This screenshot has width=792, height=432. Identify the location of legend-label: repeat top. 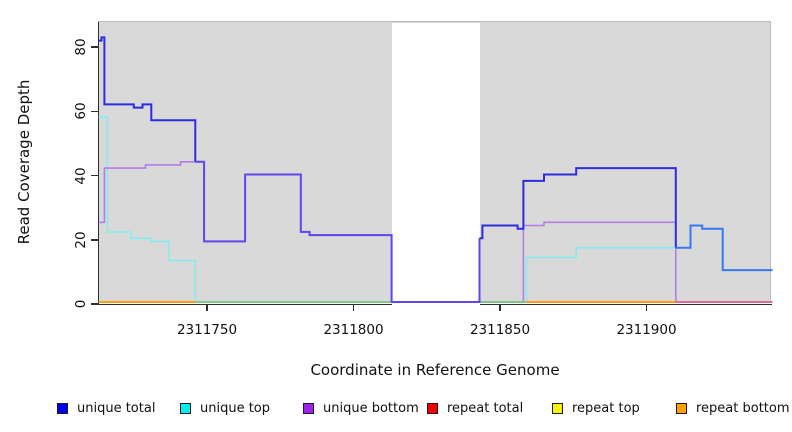
(606, 408).